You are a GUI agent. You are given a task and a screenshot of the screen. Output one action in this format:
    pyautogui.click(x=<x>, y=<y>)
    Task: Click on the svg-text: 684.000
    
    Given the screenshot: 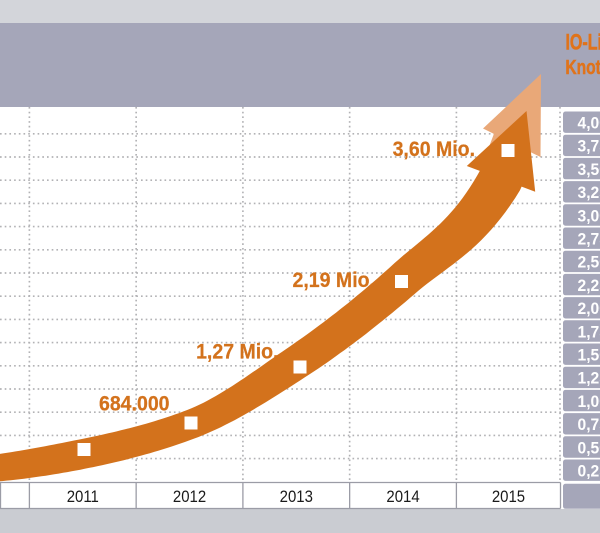 What is the action you would take?
    pyautogui.click(x=134, y=404)
    